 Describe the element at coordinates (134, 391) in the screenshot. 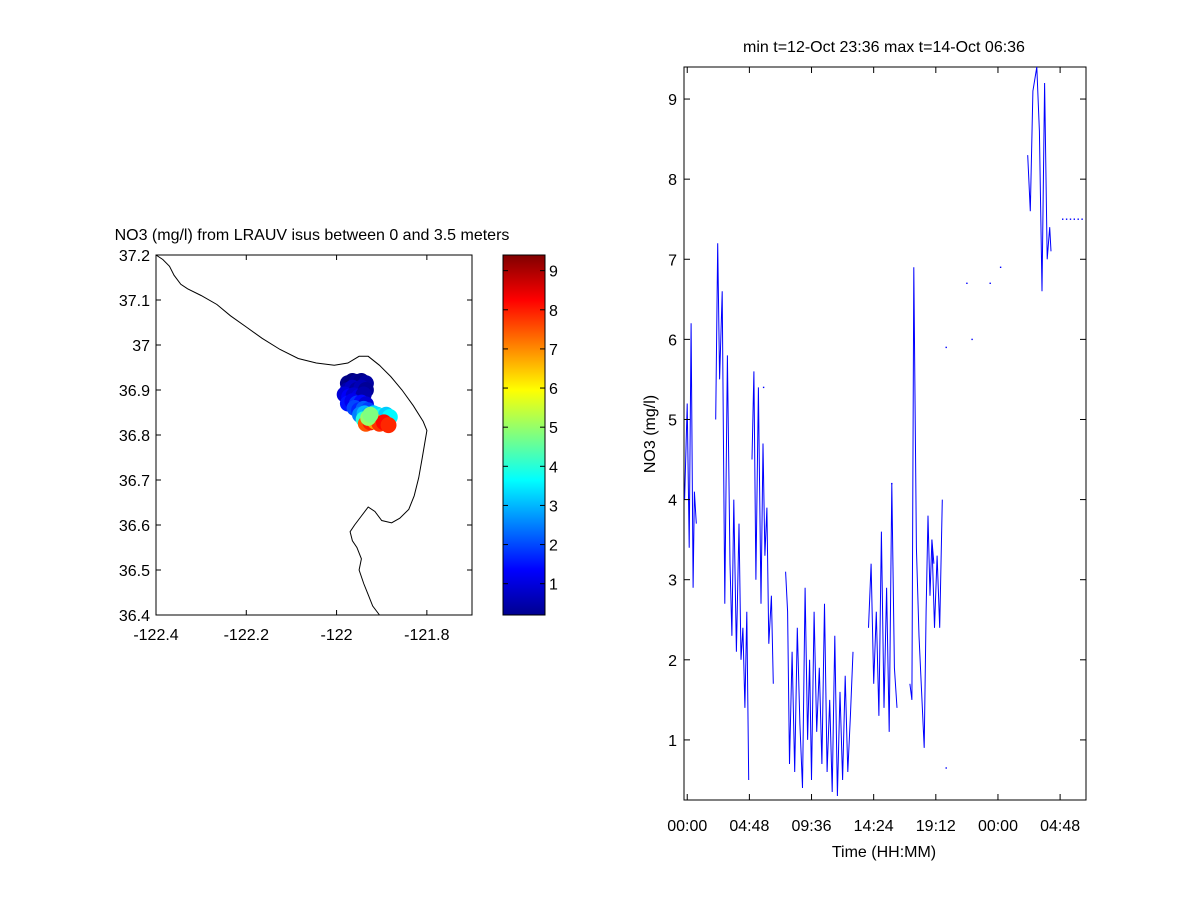

I see `map-y-tick-label: 36.9` at that location.